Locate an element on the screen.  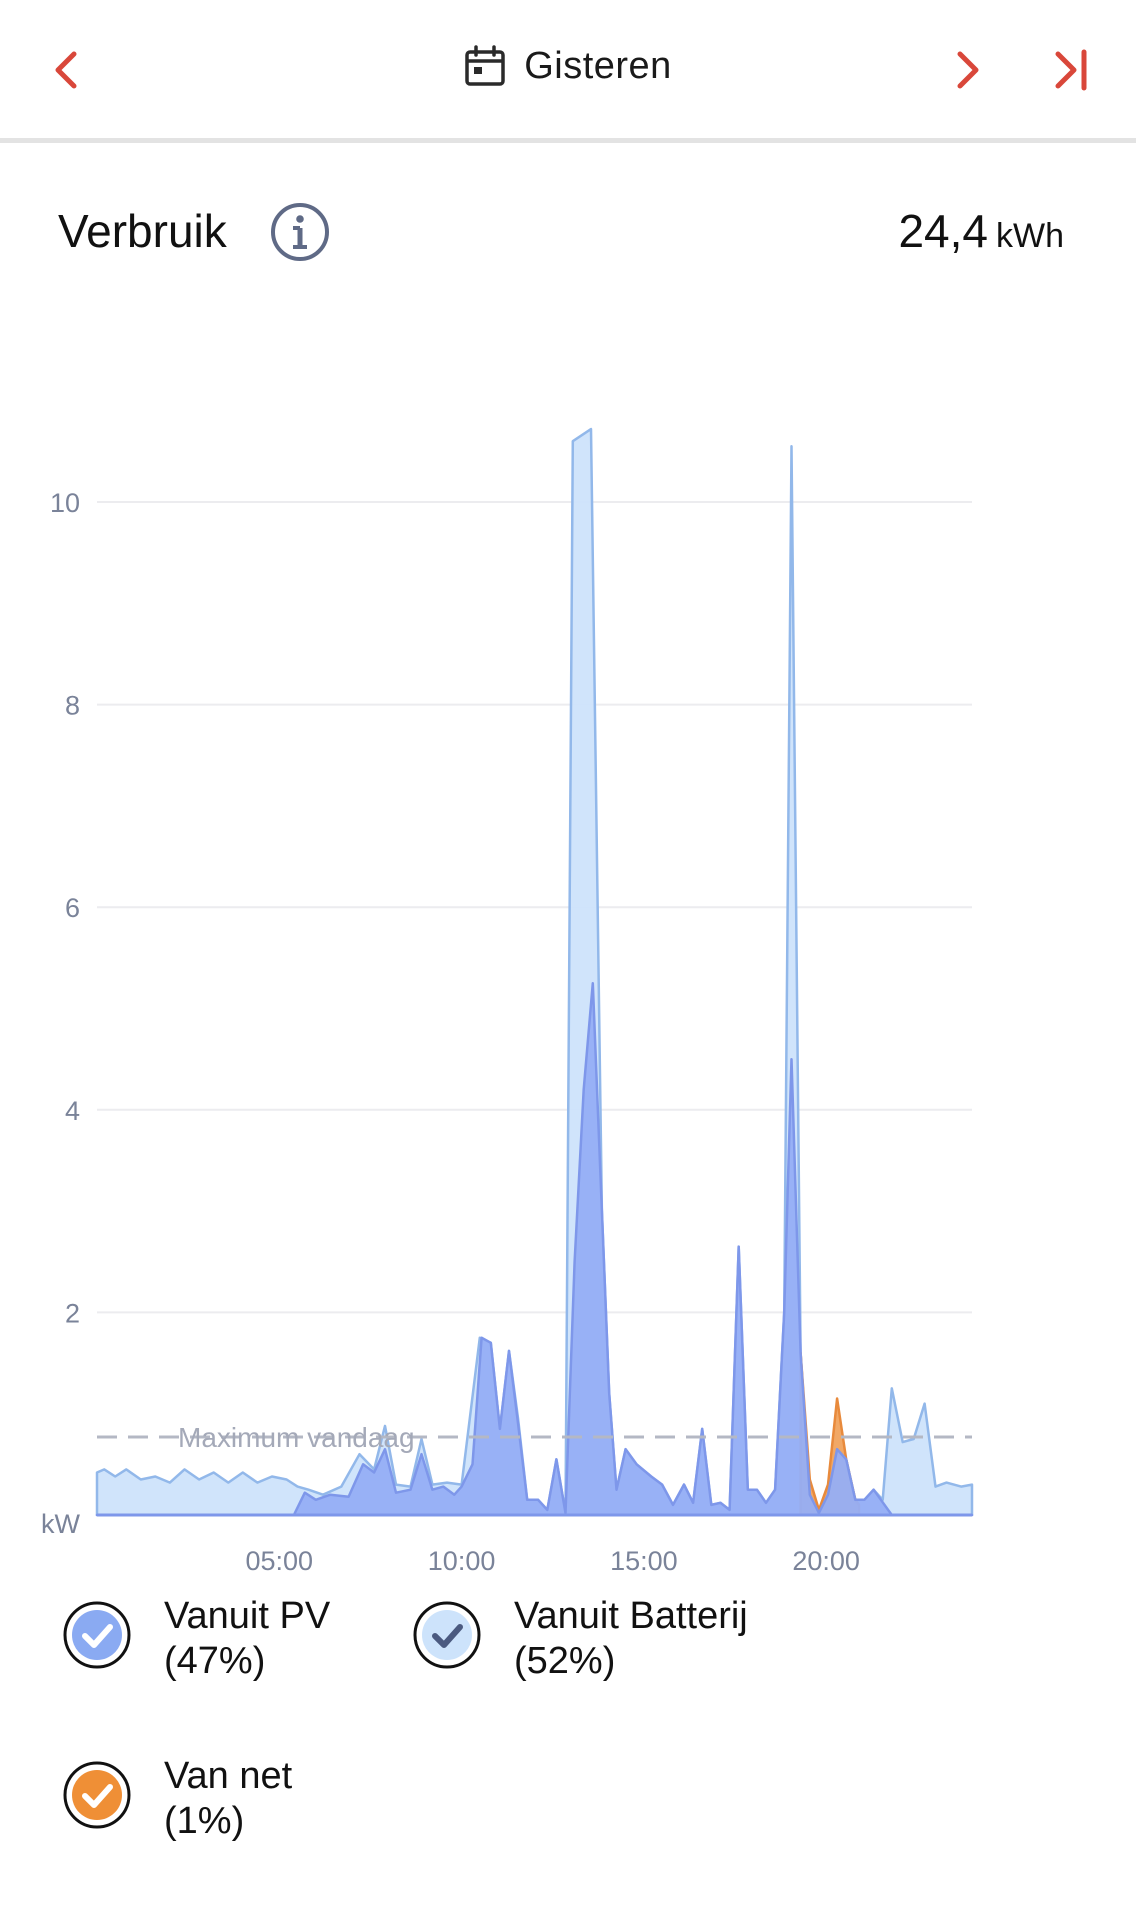
top-bar: Gisteren is located at coordinates (568, 71).